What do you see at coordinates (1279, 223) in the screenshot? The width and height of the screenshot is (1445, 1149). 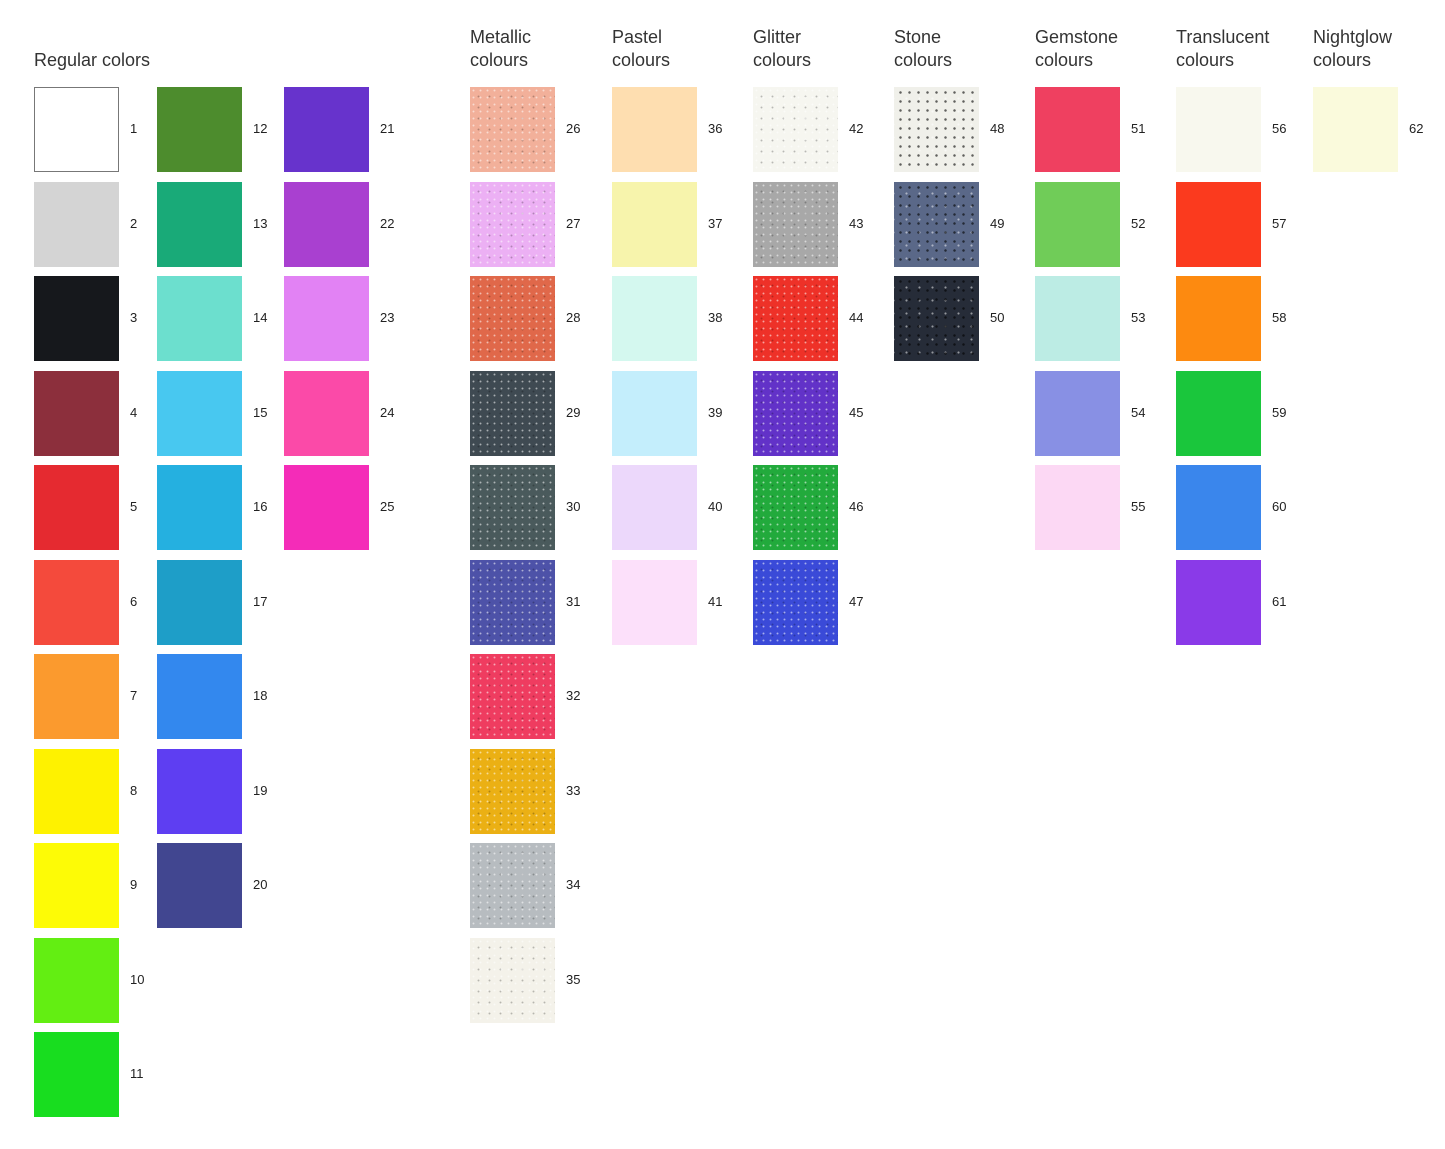 I see `swatch-number: 57` at bounding box center [1279, 223].